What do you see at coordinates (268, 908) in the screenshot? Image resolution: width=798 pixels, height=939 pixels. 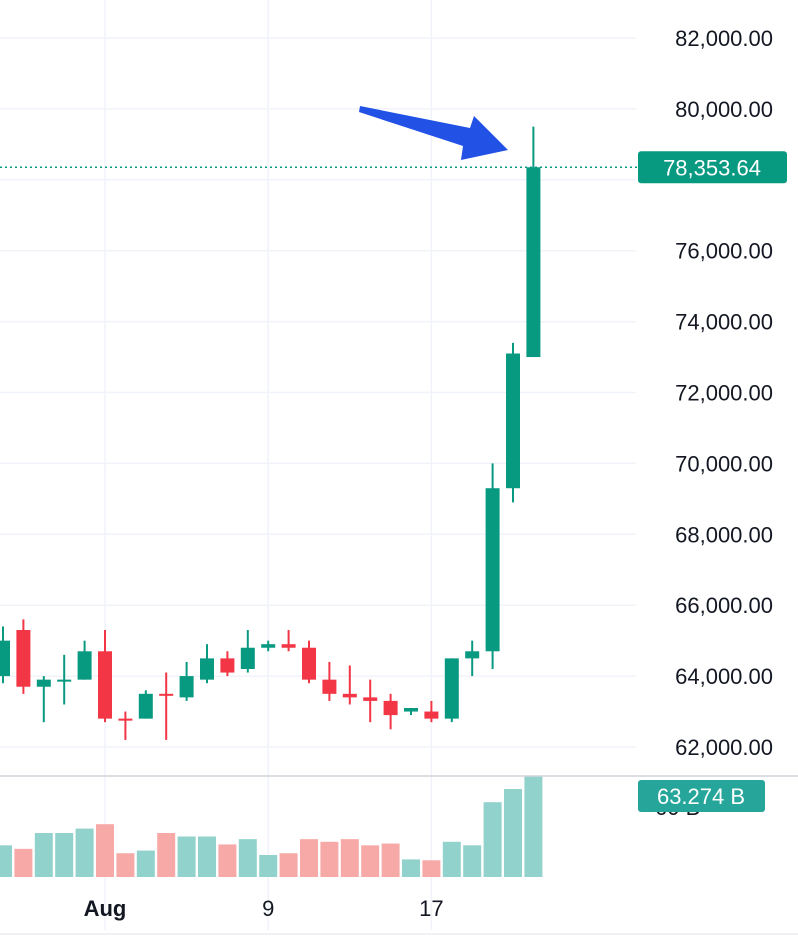 I see `date-label: 9` at bounding box center [268, 908].